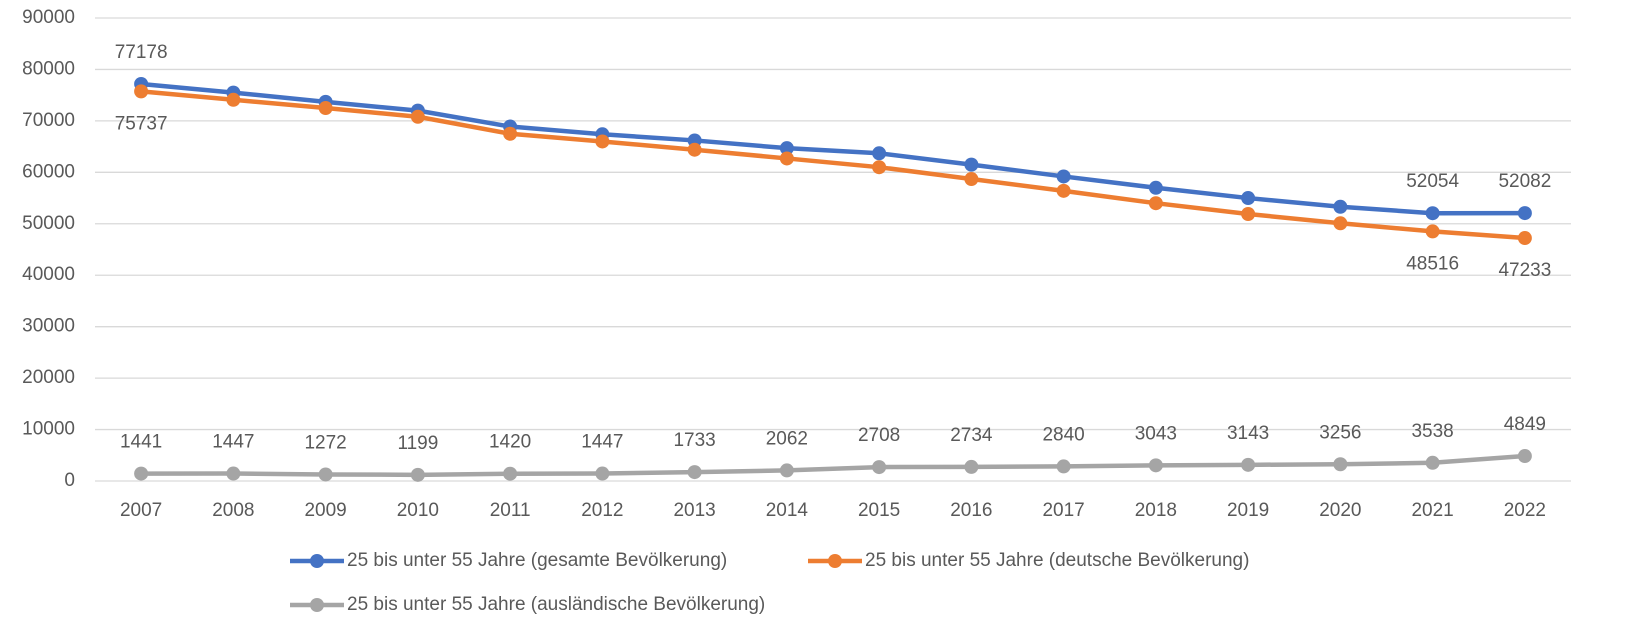 The height and width of the screenshot is (644, 1637). I want to click on x-tick-label: 2020, so click(1340, 510).